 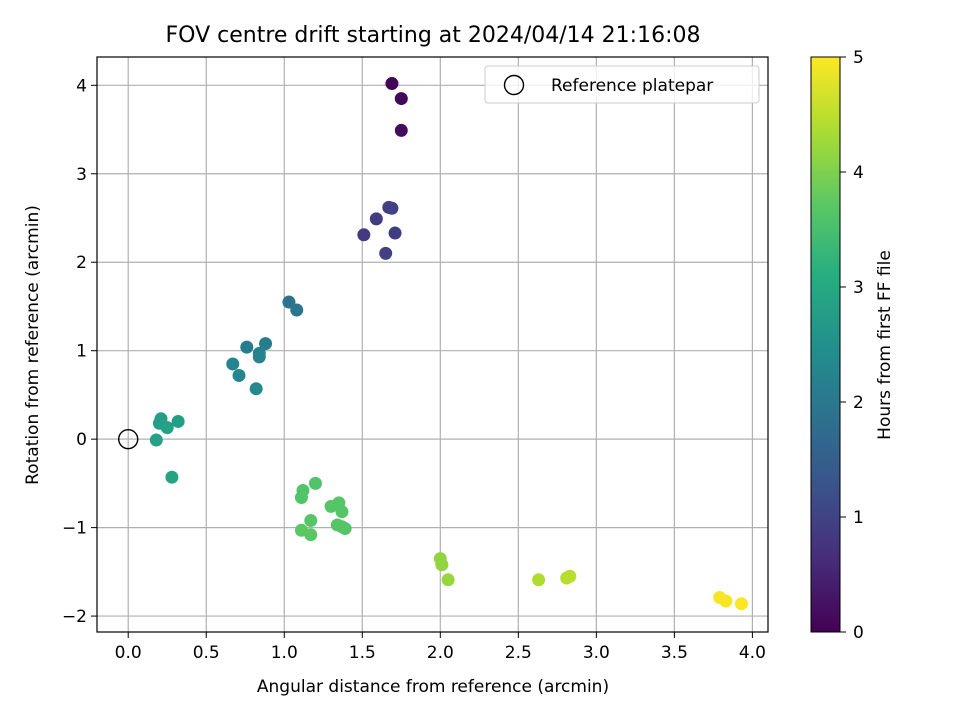 What do you see at coordinates (858, 173) in the screenshot?
I see `colorbar-tick-label: 4` at bounding box center [858, 173].